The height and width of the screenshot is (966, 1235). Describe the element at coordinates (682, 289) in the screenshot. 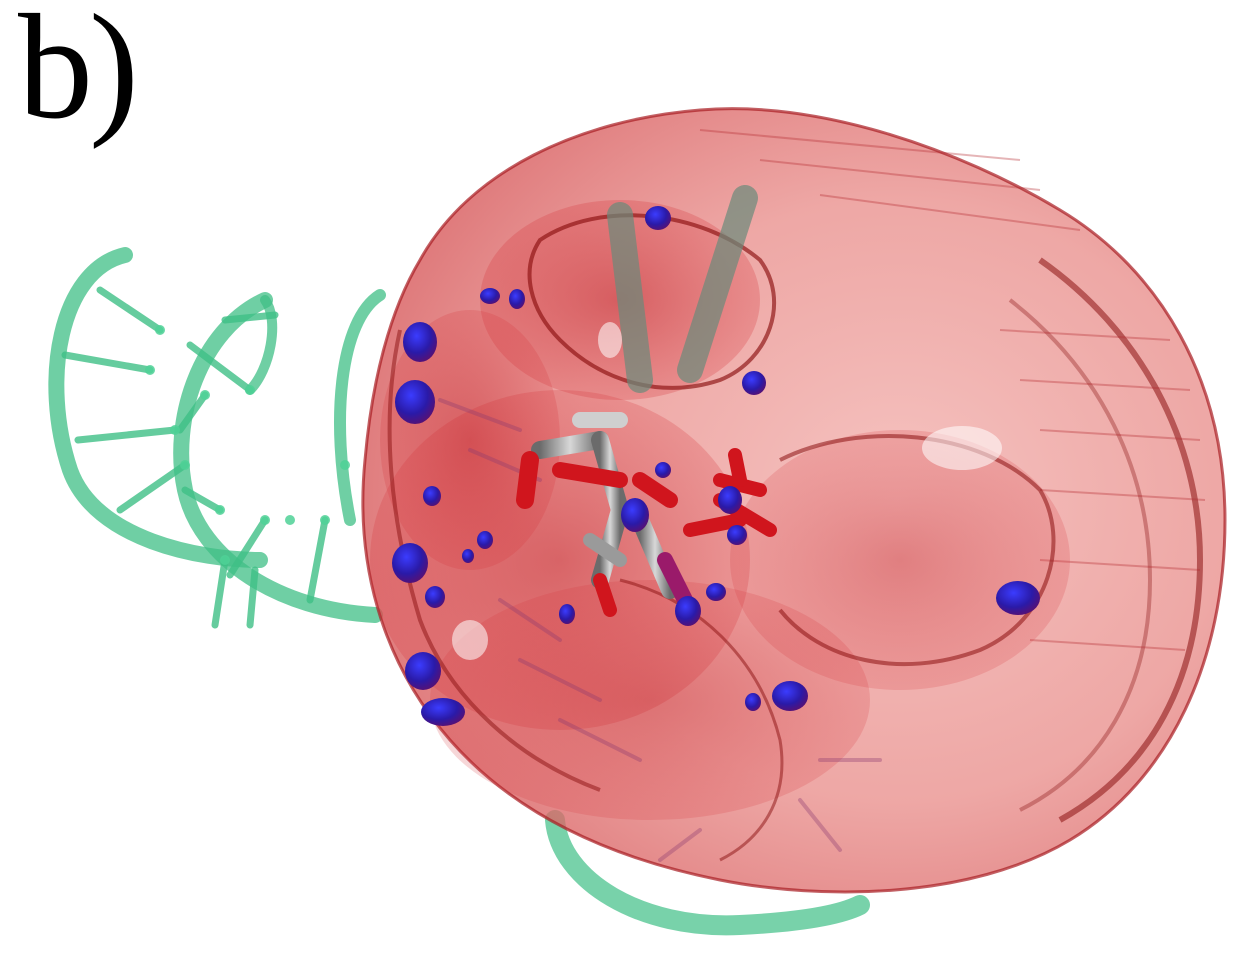

I see `helix-tubes-top` at that location.